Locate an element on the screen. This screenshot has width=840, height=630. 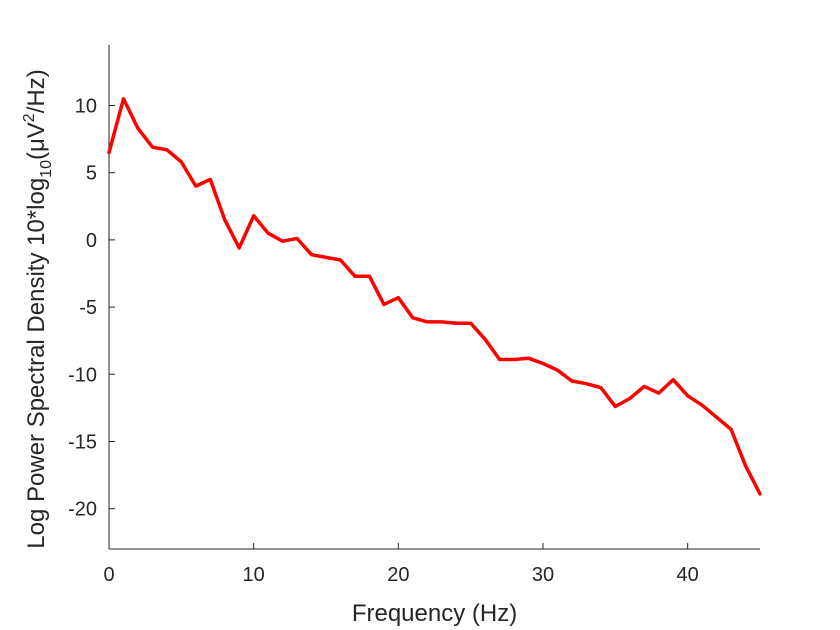
x-axis-title: Frequency (Hz) is located at coordinates (434, 613).